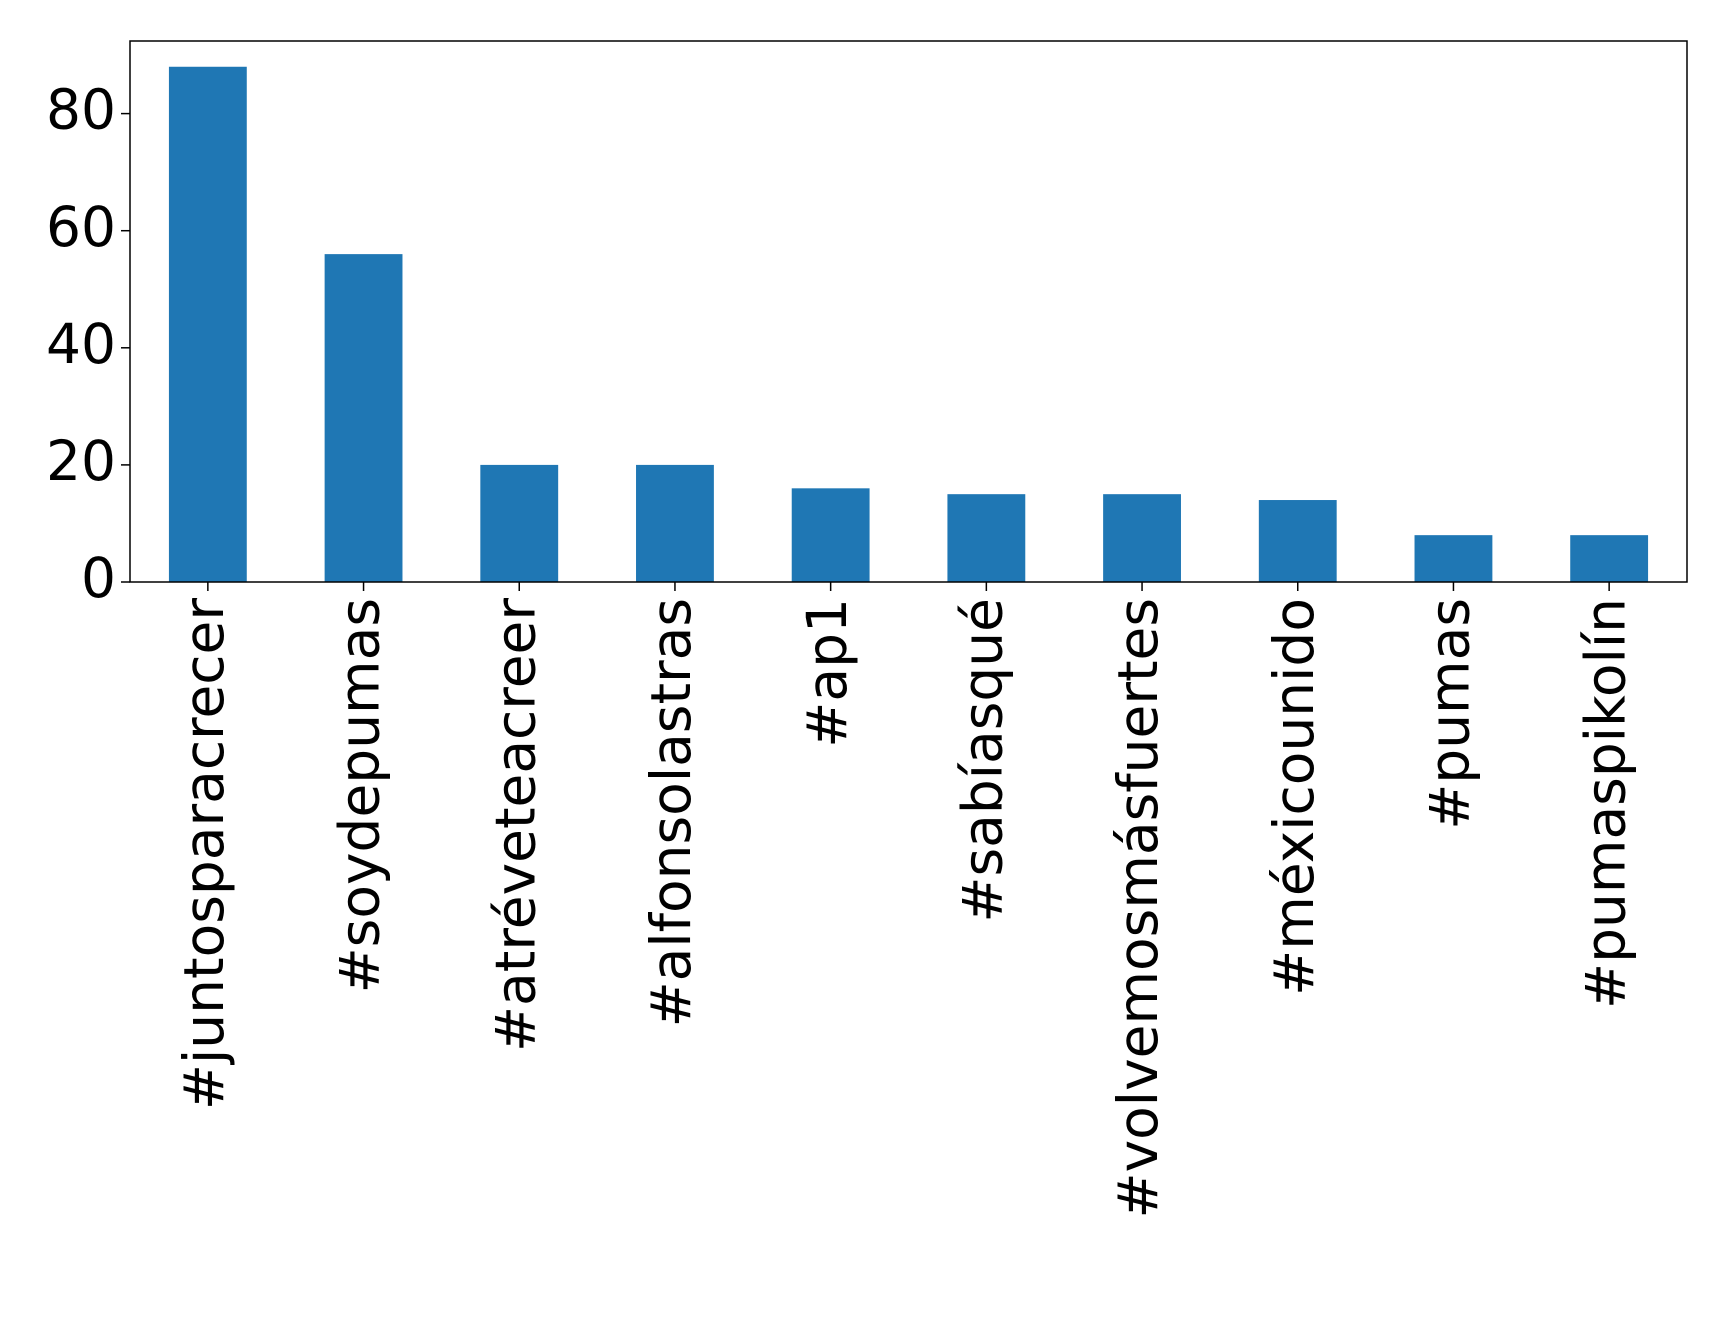  Describe the element at coordinates (827, 673) in the screenshot. I see `x-tick-label: #ap1` at that location.